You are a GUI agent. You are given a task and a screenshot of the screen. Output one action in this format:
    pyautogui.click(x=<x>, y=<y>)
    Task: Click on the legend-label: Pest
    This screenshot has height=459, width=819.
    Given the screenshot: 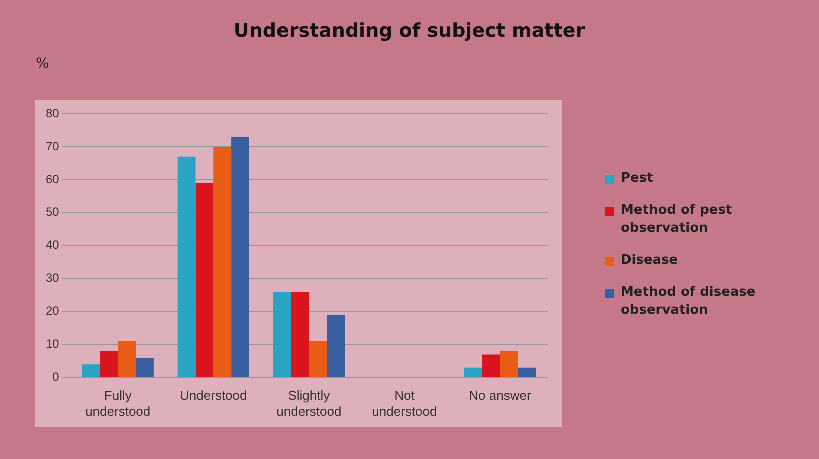 What is the action you would take?
    pyautogui.click(x=637, y=178)
    